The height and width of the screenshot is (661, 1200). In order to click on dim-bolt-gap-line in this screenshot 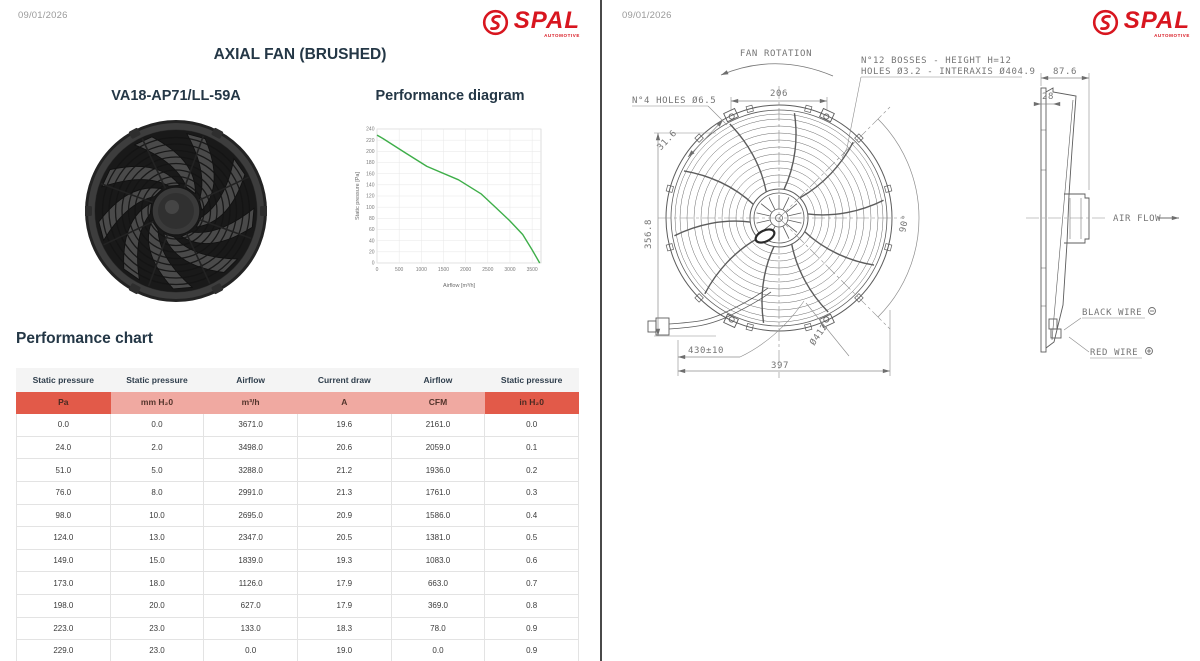, I will do `click(705, 138)`.